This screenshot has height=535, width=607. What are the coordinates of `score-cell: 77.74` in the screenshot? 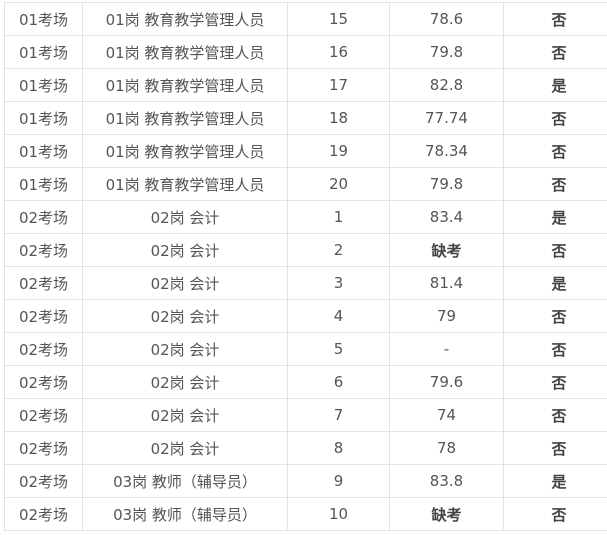 It's located at (446, 118).